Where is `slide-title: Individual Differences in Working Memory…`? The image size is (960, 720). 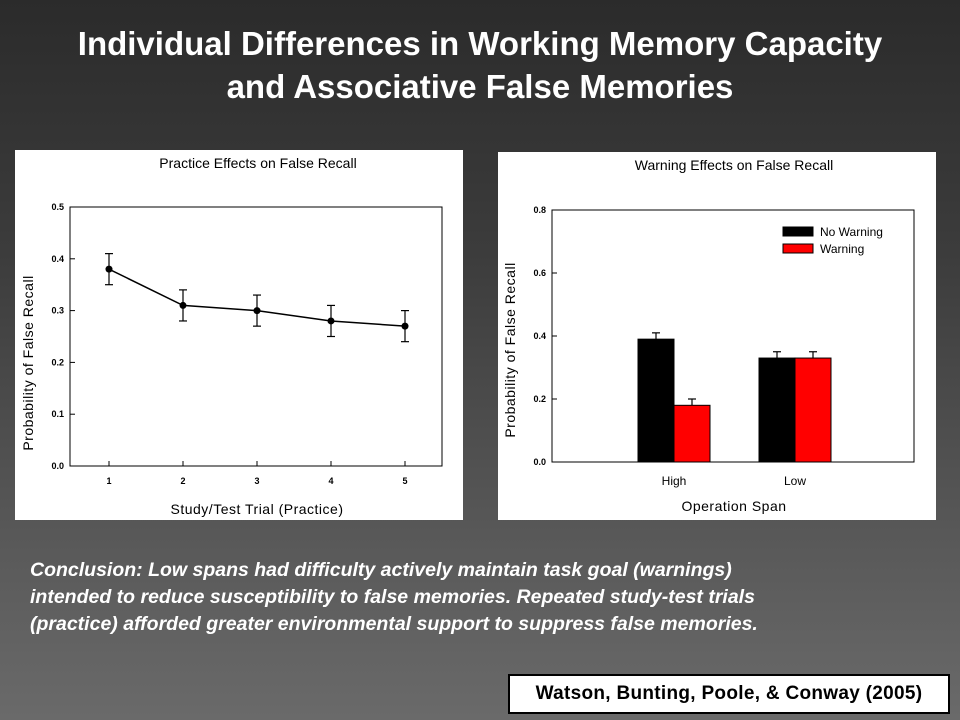
slide-title: Individual Differences in Working Memory… is located at coordinates (480, 65).